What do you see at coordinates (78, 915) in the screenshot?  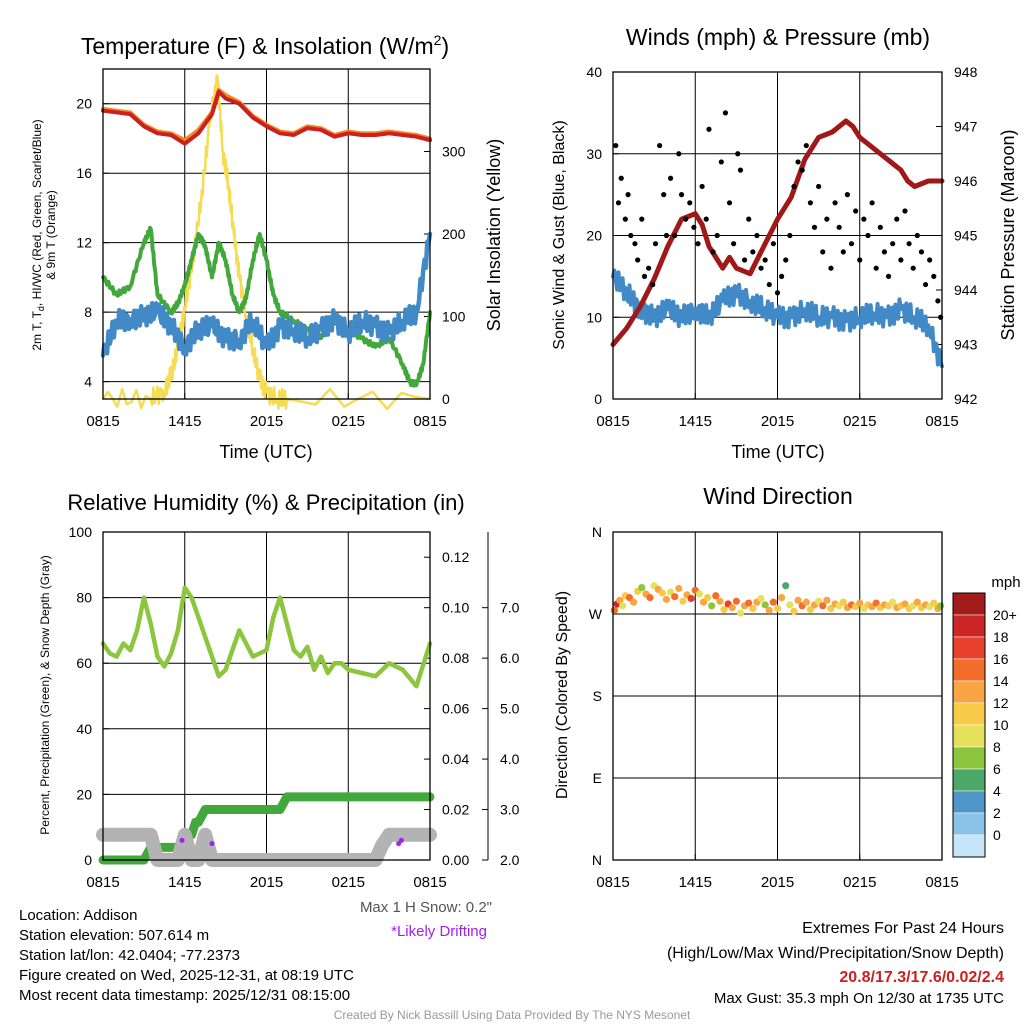 I see `station-location: Location: Addison` at bounding box center [78, 915].